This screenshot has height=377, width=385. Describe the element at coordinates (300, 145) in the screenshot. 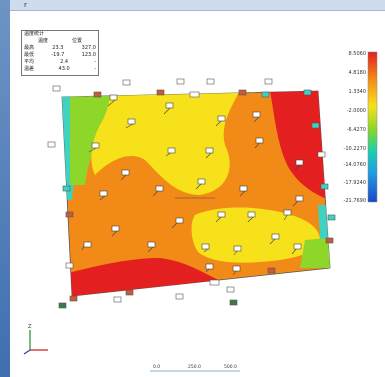

I see `contour-band-red-top` at that location.